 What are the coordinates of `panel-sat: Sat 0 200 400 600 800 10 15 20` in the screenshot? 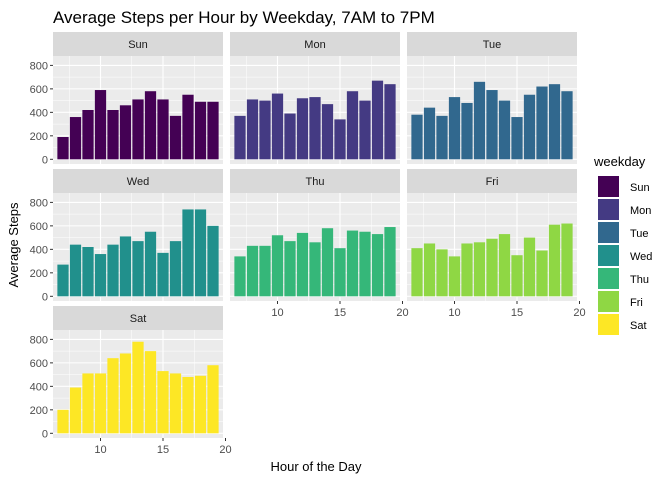 It's located at (131, 381).